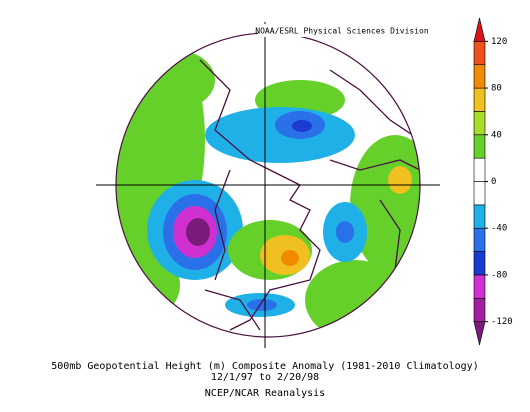 Image resolution: width=530 pixels, height=412 pixels. What do you see at coordinates (265, 377) in the screenshot?
I see `caption-dates: 12/1/97 to 2/20/98` at bounding box center [265, 377].